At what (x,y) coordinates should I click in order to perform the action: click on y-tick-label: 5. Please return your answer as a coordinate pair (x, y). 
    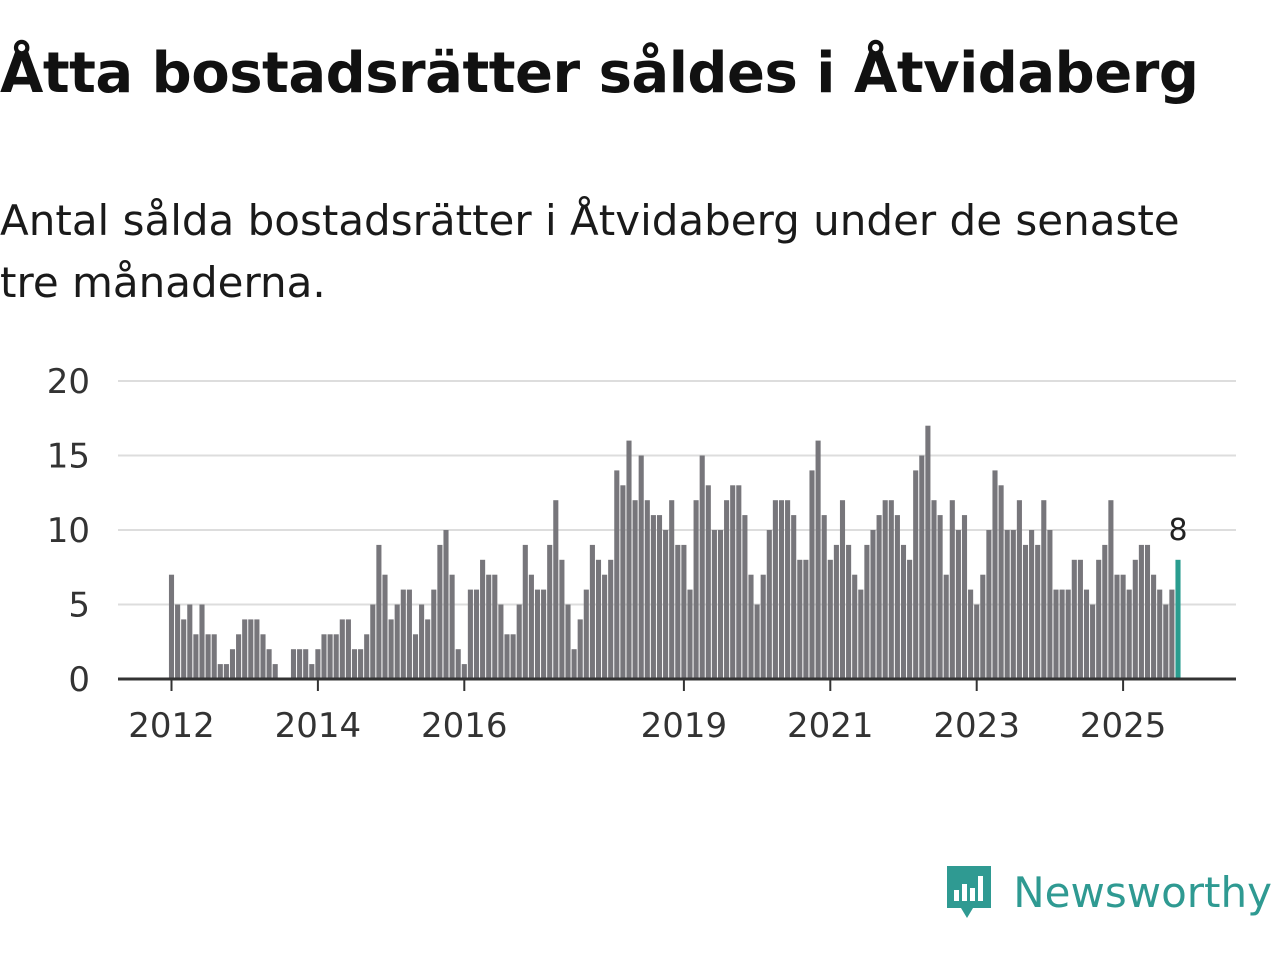
    Looking at the image, I should click on (79, 606).